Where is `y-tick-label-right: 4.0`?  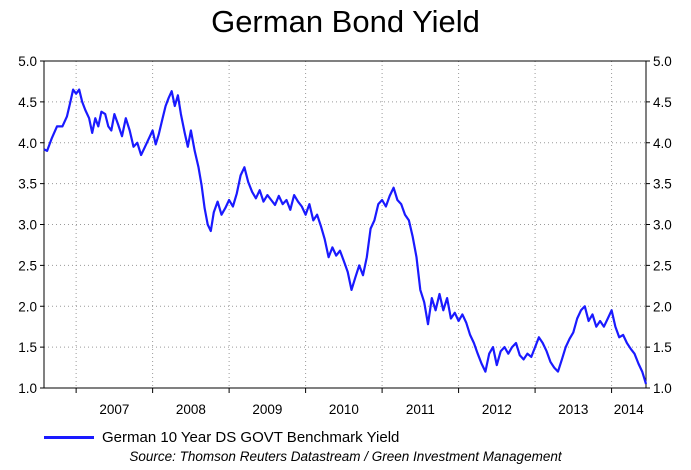
y-tick-label-right: 4.0 is located at coordinates (662, 143).